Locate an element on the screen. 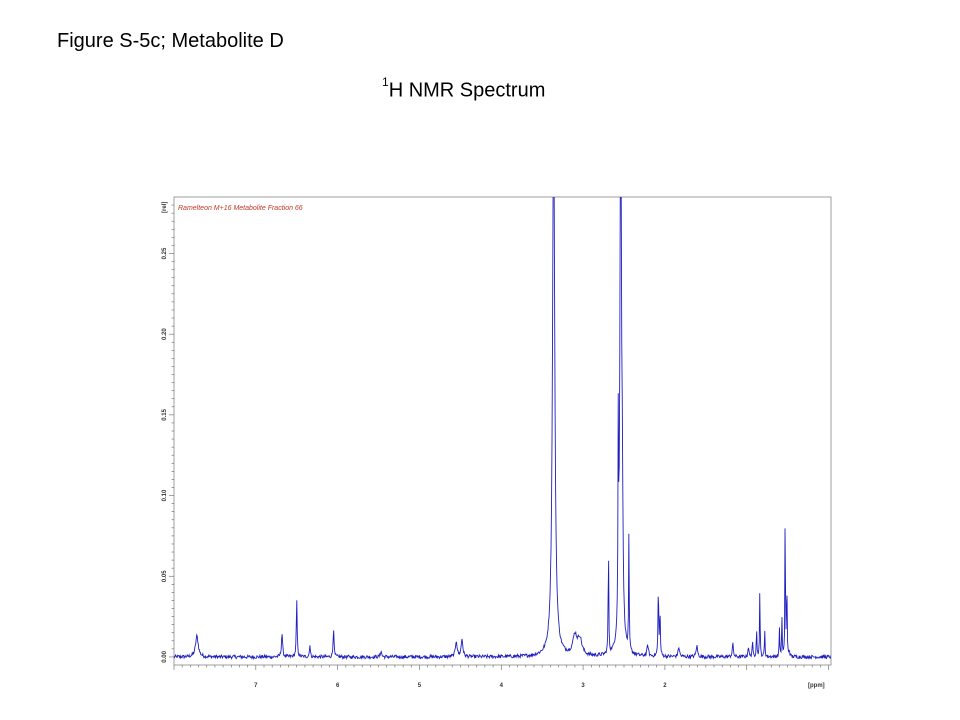 This screenshot has width=960, height=720. x-tick-label: 2 is located at coordinates (665, 686).